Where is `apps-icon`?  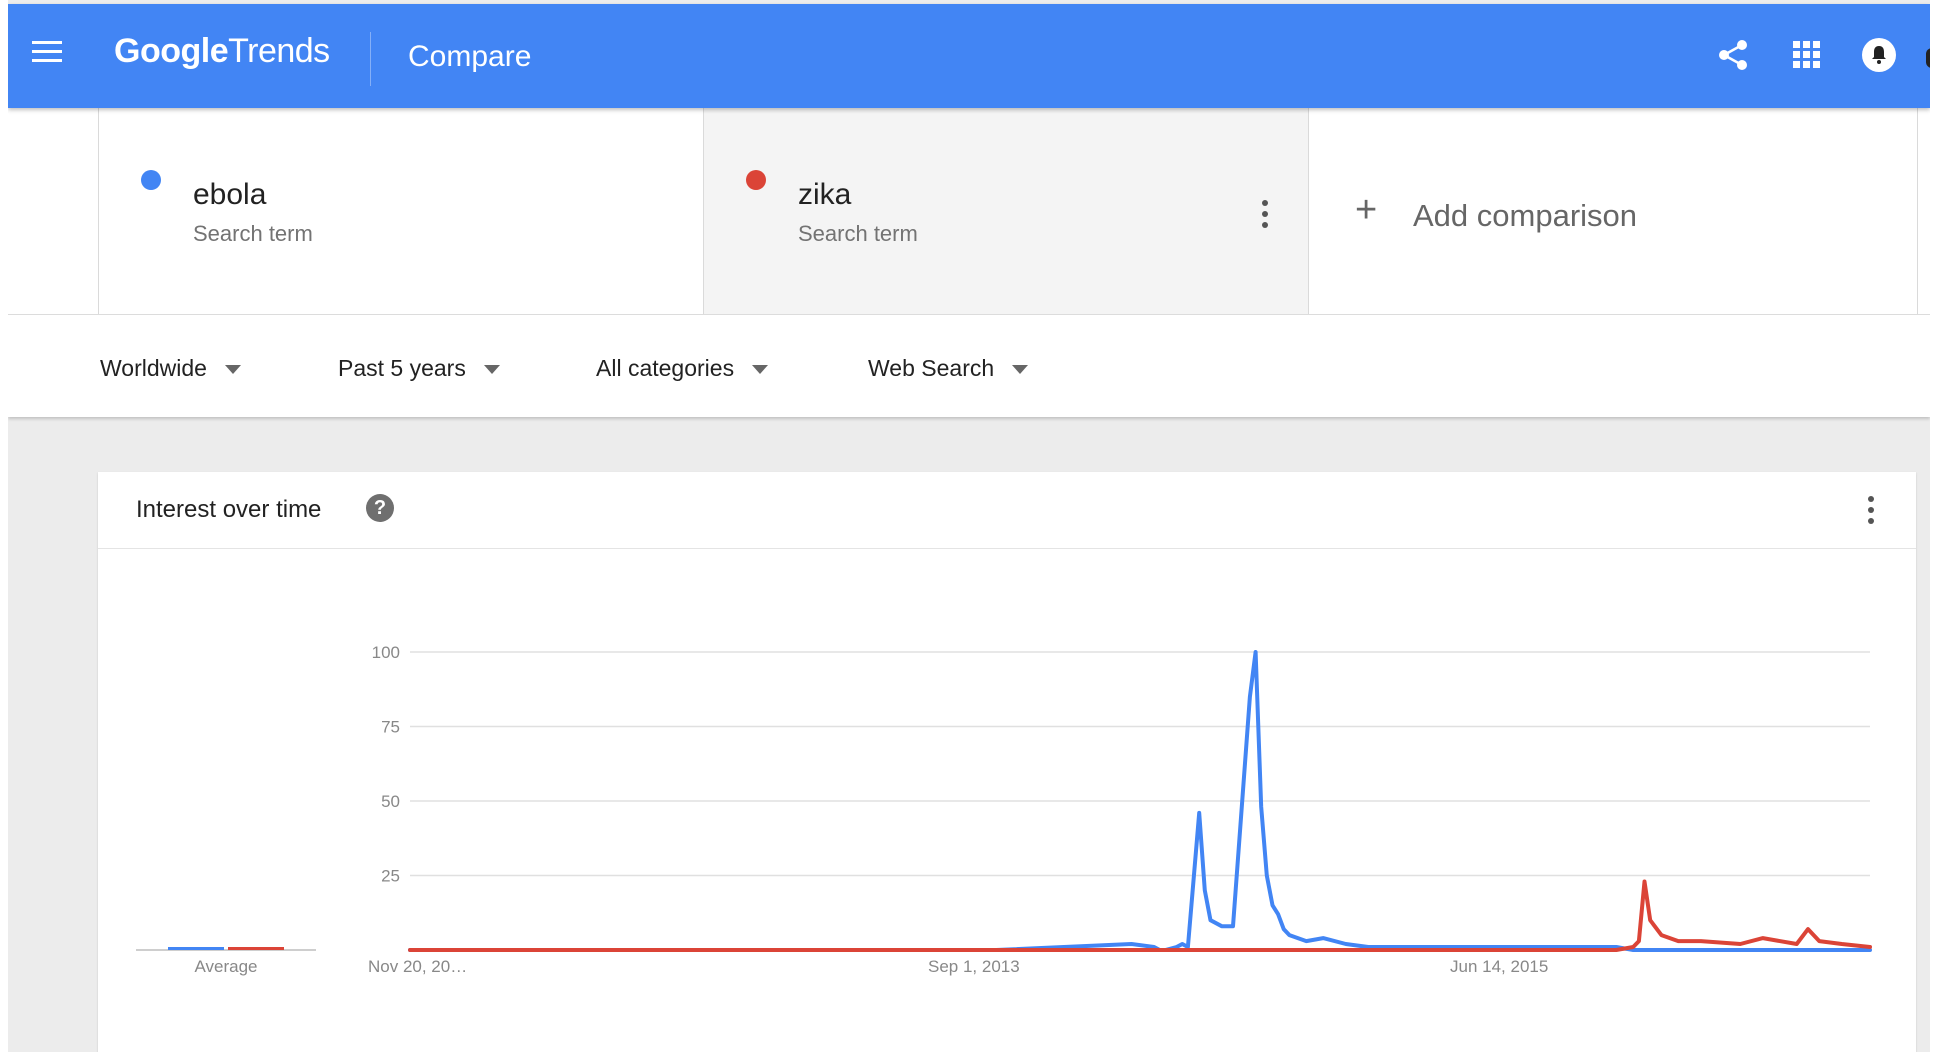
apps-icon is located at coordinates (1807, 55).